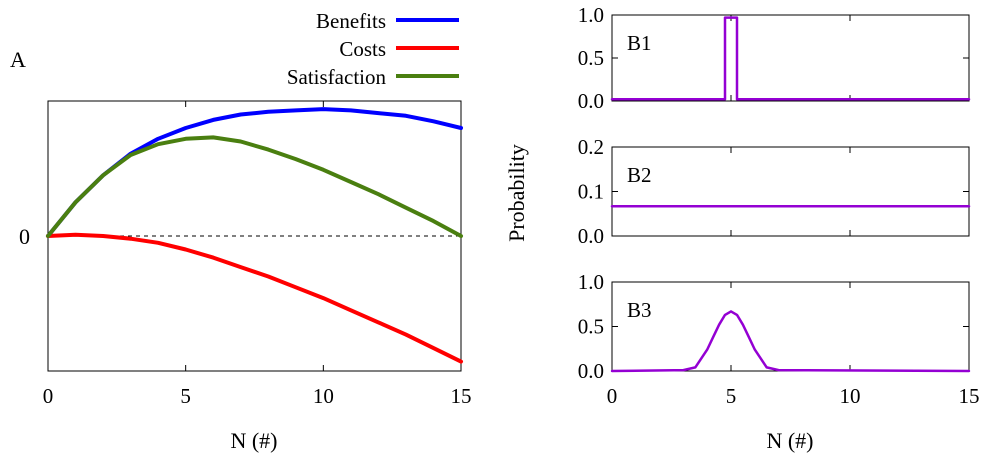 Image resolution: width=986 pixels, height=459 pixels. I want to click on panel-b-xlabel: N (#), so click(789, 440).